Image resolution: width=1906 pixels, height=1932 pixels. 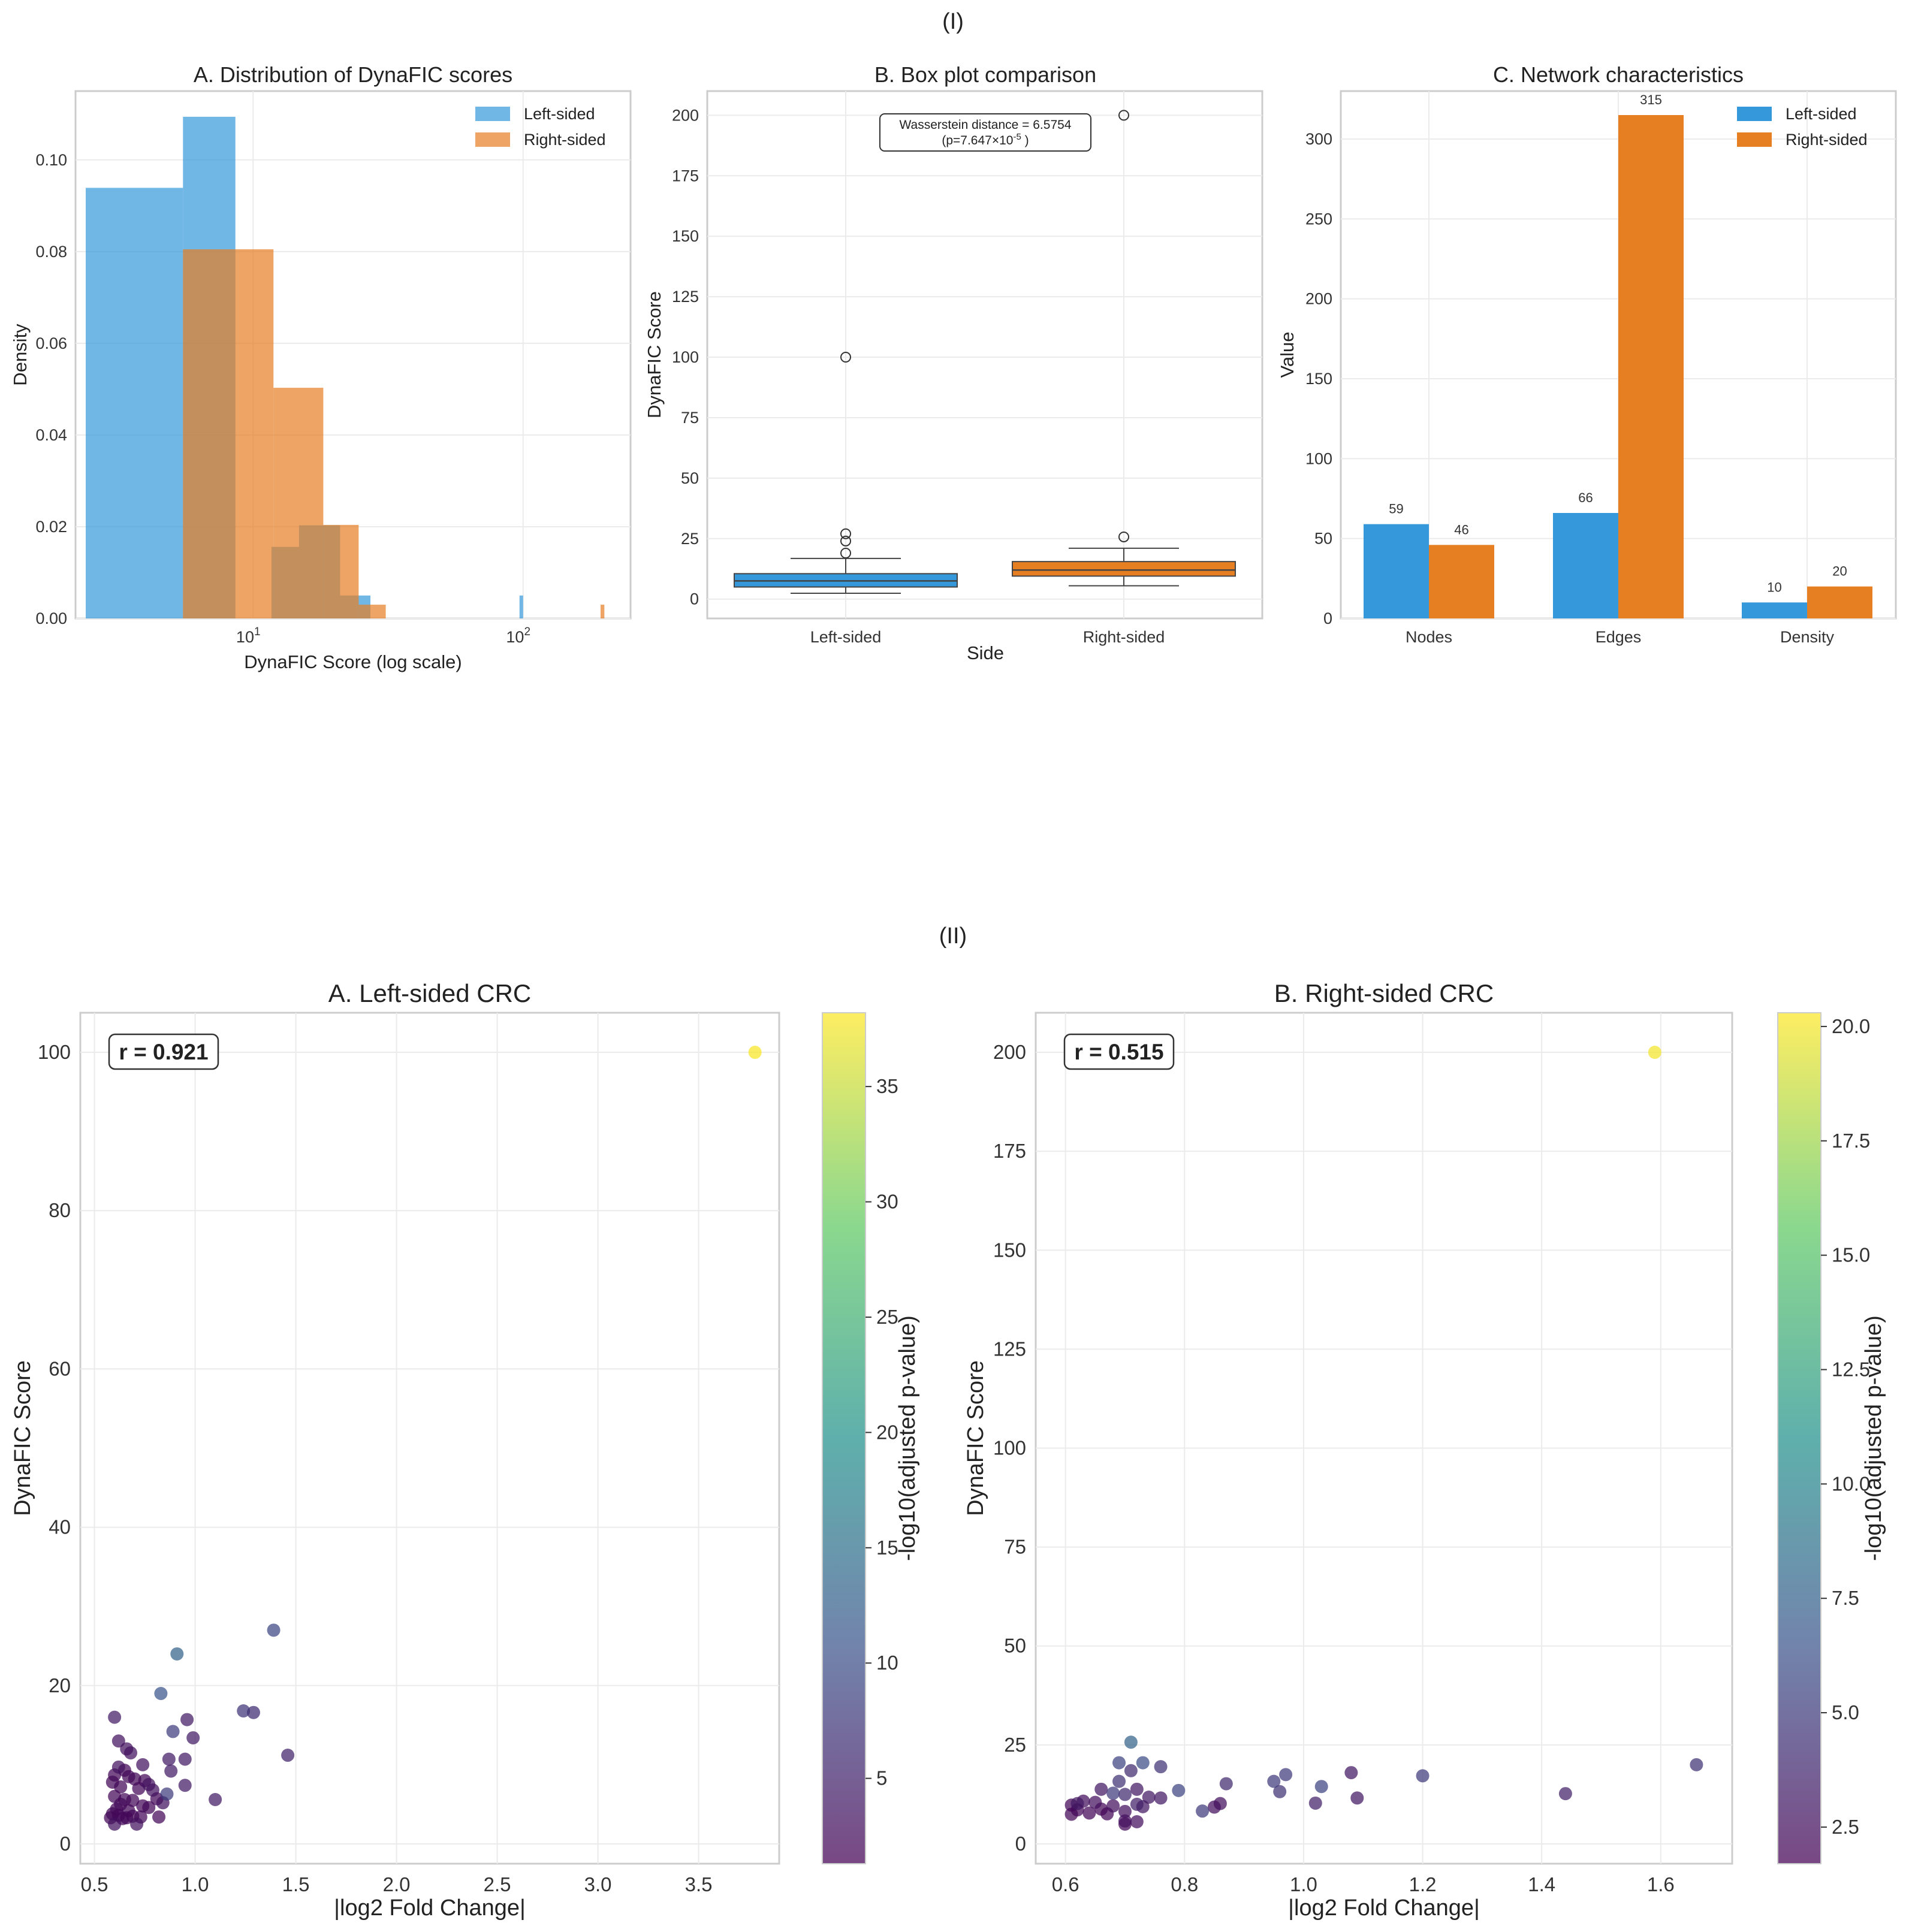 I want to click on y-tick-label: 0.04, so click(x=51, y=435).